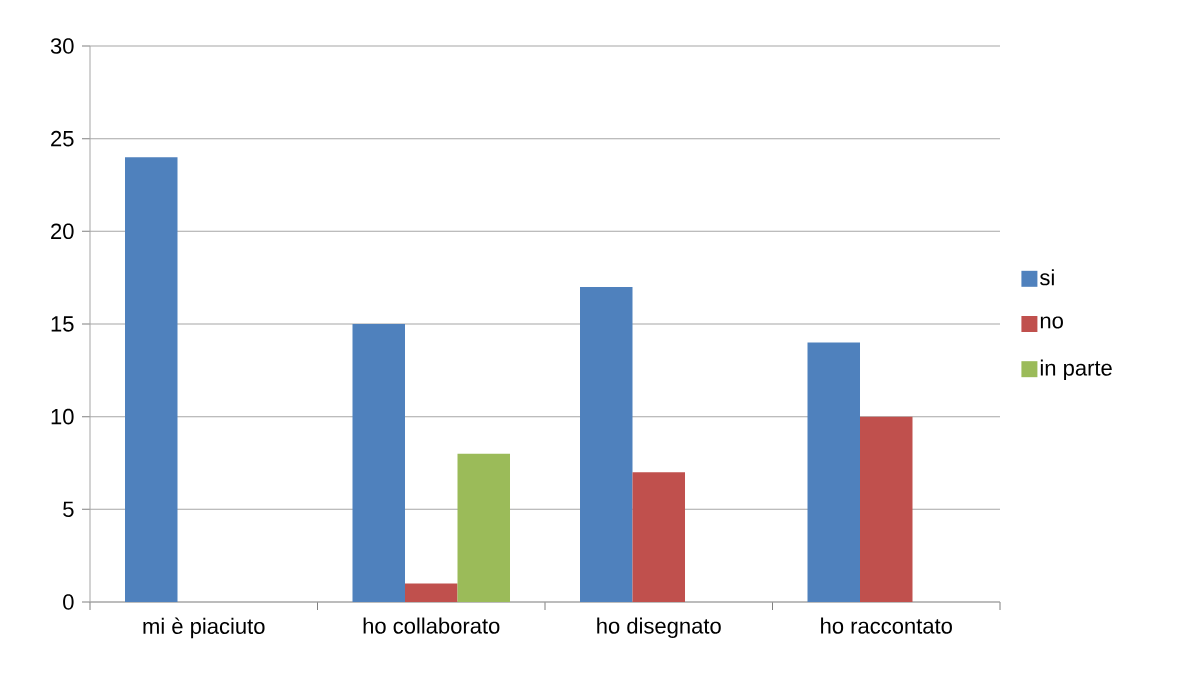  I want to click on y-tick-label: 0, so click(68, 602).